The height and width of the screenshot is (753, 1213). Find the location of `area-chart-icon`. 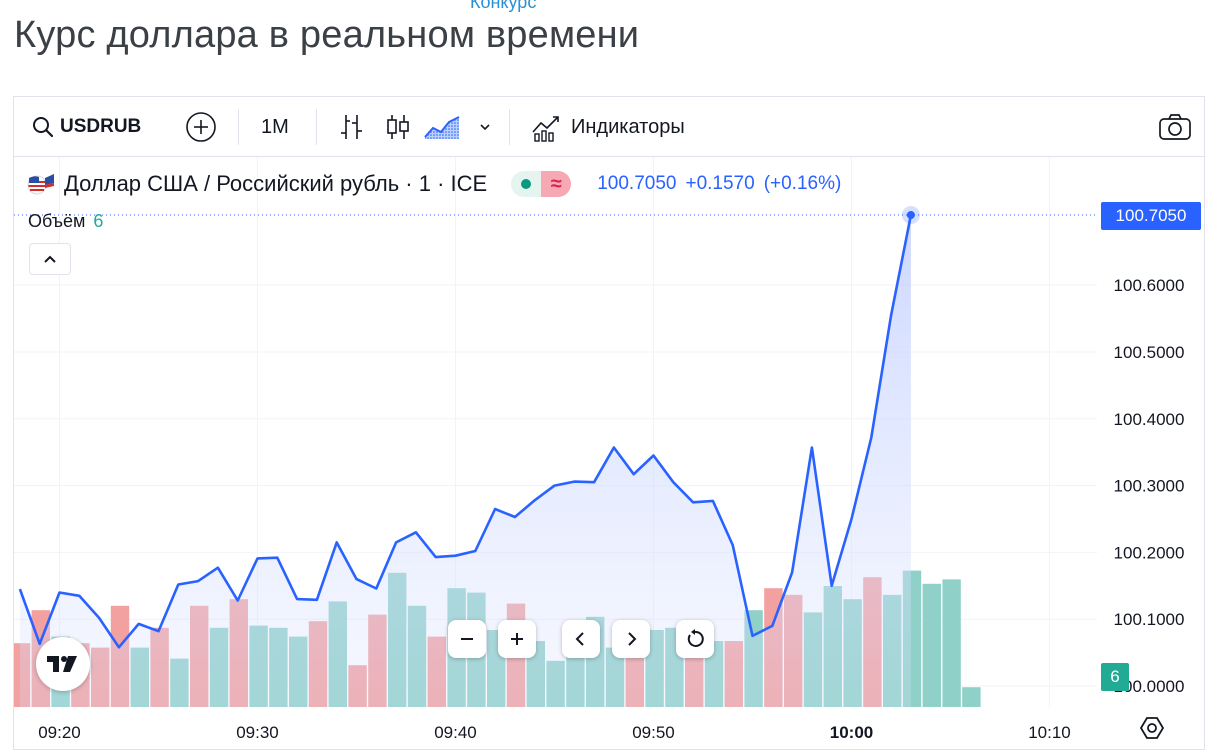

area-chart-icon is located at coordinates (442, 127).